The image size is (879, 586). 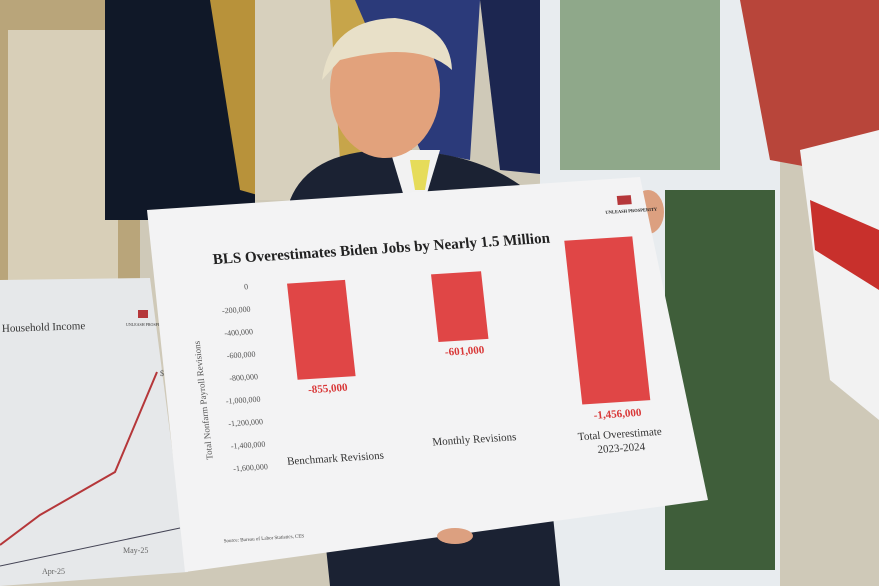 I want to click on y-tick-label: -400,000, so click(x=239, y=332).